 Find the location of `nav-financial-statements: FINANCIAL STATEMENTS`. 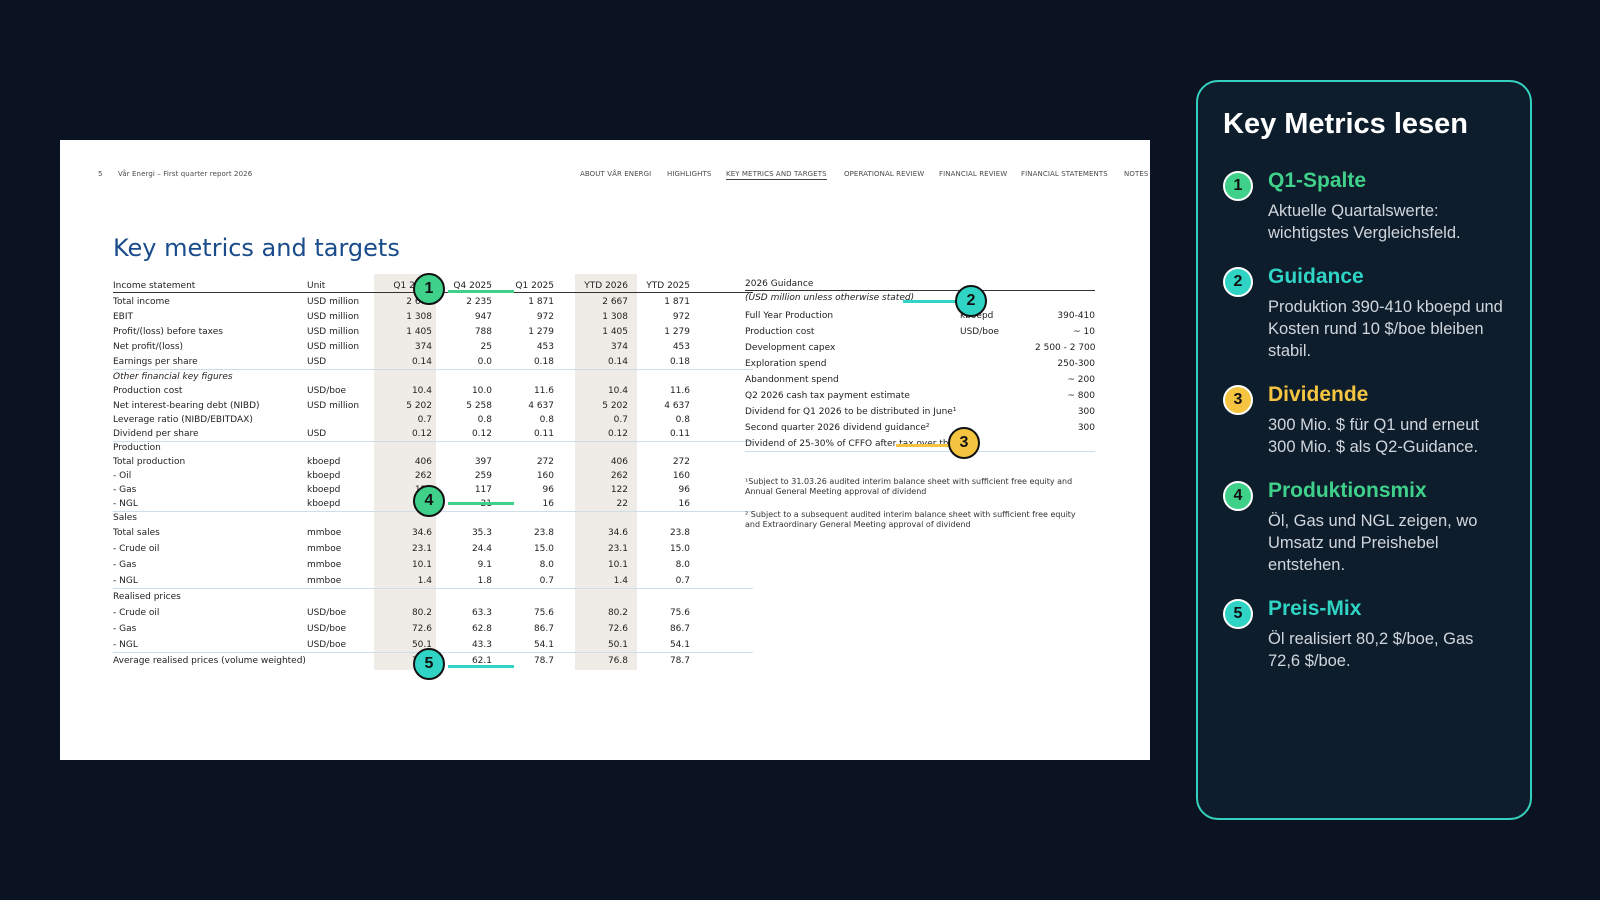

nav-financial-statements: FINANCIAL STATEMENTS is located at coordinates (1064, 174).